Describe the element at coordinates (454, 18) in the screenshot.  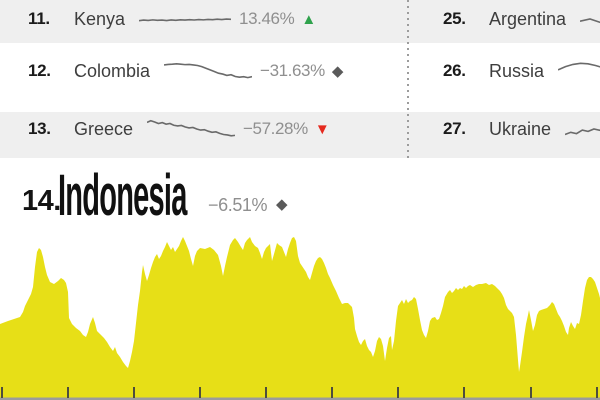
I see `rank-number: 25.` at that location.